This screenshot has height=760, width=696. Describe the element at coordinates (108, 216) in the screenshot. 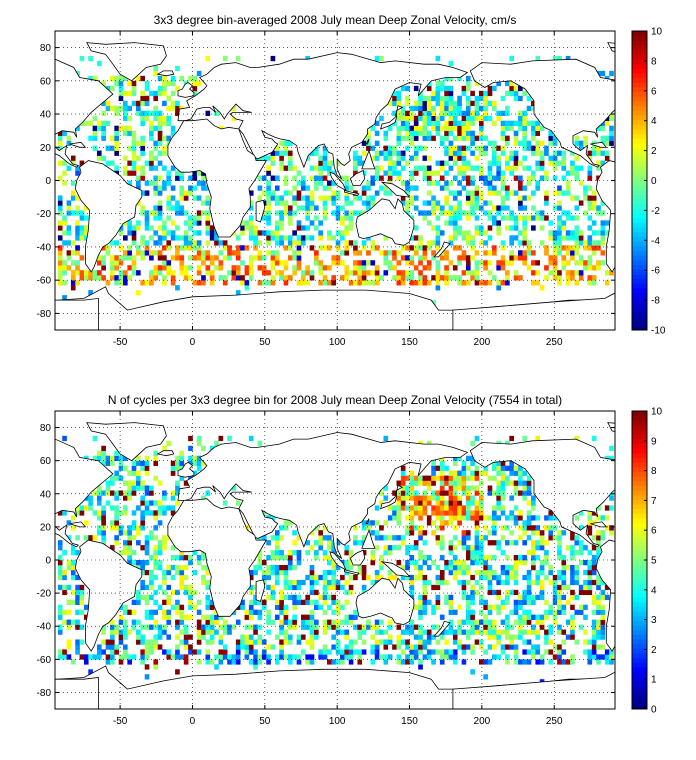

I see `landmass` at that location.